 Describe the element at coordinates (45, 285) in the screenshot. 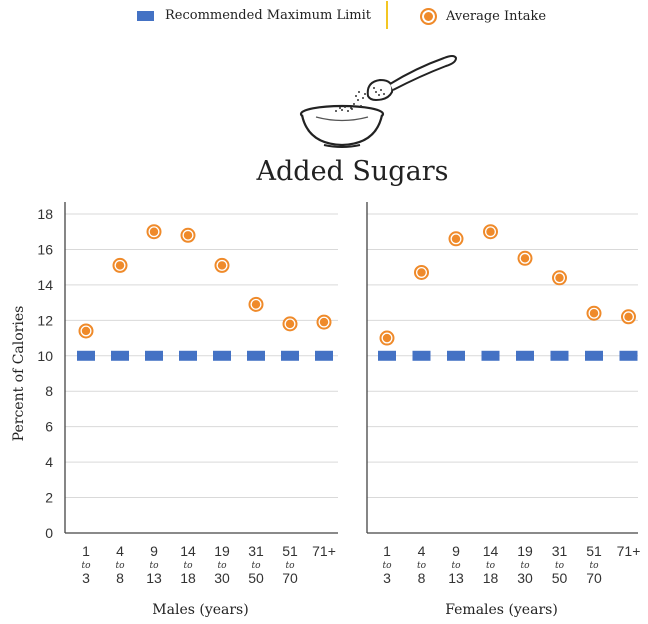

I see `y-tick-label: 14` at that location.